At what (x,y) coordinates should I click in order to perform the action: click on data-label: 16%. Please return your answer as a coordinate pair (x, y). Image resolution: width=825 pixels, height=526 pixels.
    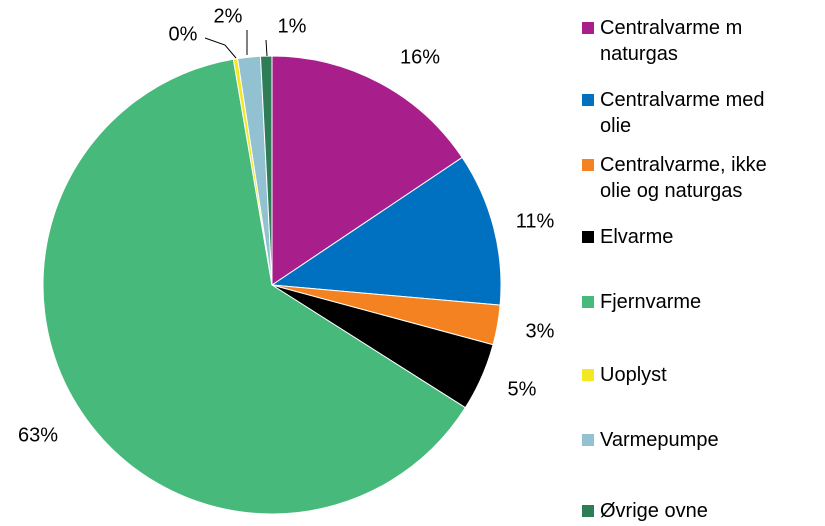
    Looking at the image, I should click on (420, 57).